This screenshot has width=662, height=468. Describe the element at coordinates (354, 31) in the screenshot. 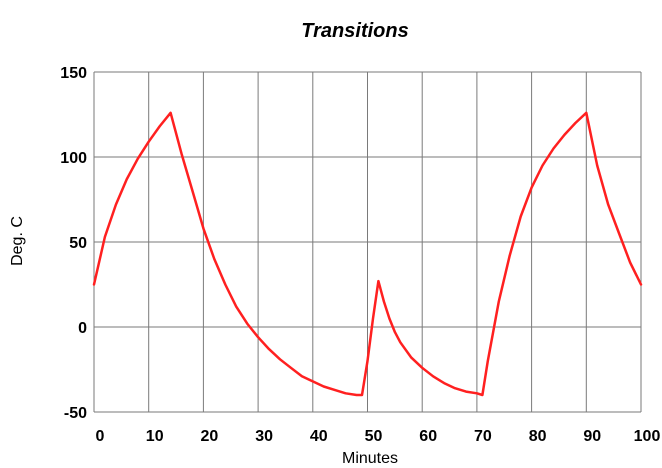

I see `chart-title: Transitions` at that location.